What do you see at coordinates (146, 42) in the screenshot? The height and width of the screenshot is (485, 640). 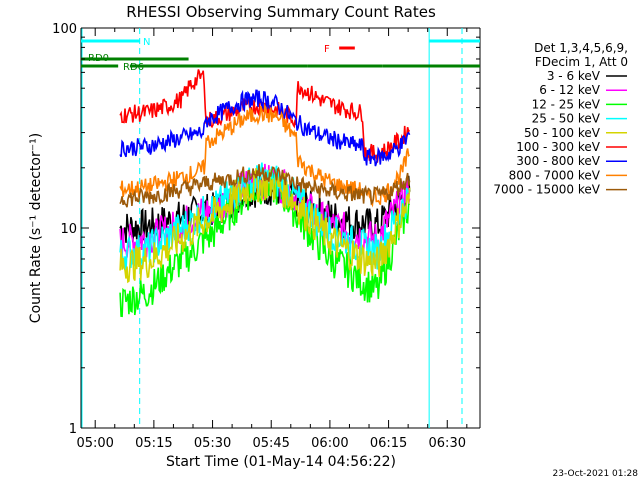 I see `state-bar-label: N` at bounding box center [146, 42].